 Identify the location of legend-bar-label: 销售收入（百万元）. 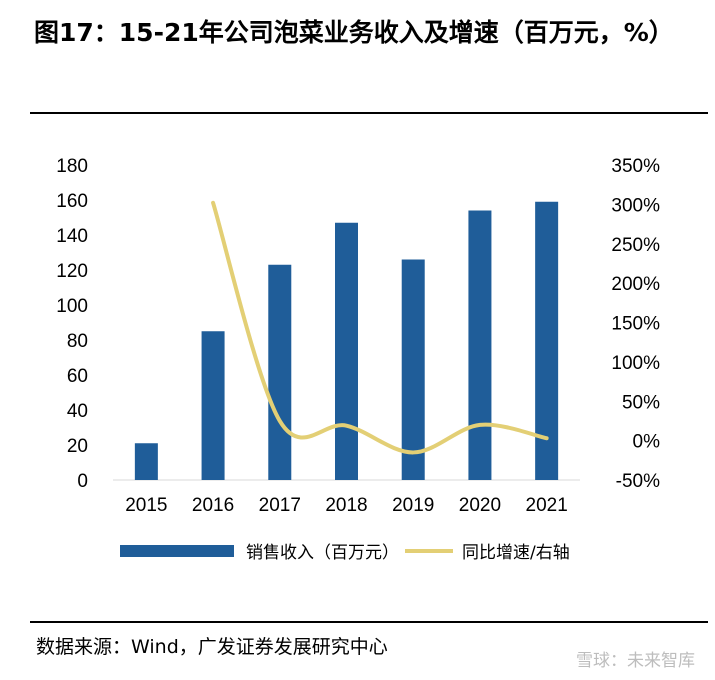
(322, 553).